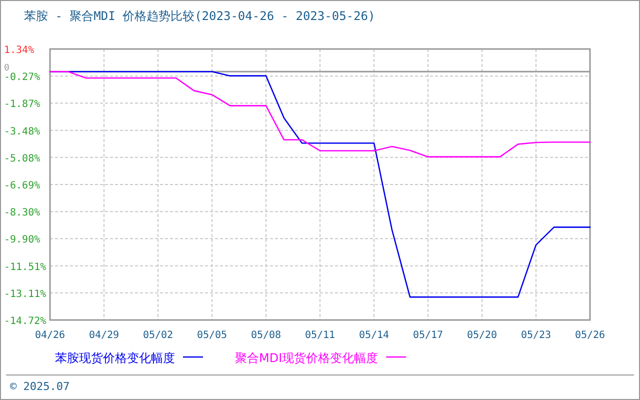  Describe the element at coordinates (22, 132) in the screenshot. I see `y-tick-label: -3.48%` at that location.